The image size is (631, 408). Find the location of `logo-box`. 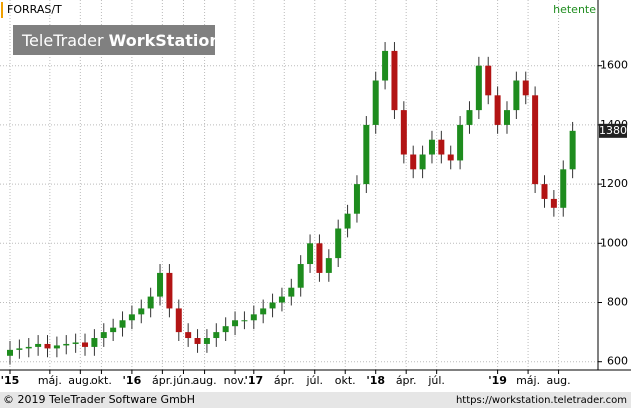

logo-box is located at coordinates (114, 40).